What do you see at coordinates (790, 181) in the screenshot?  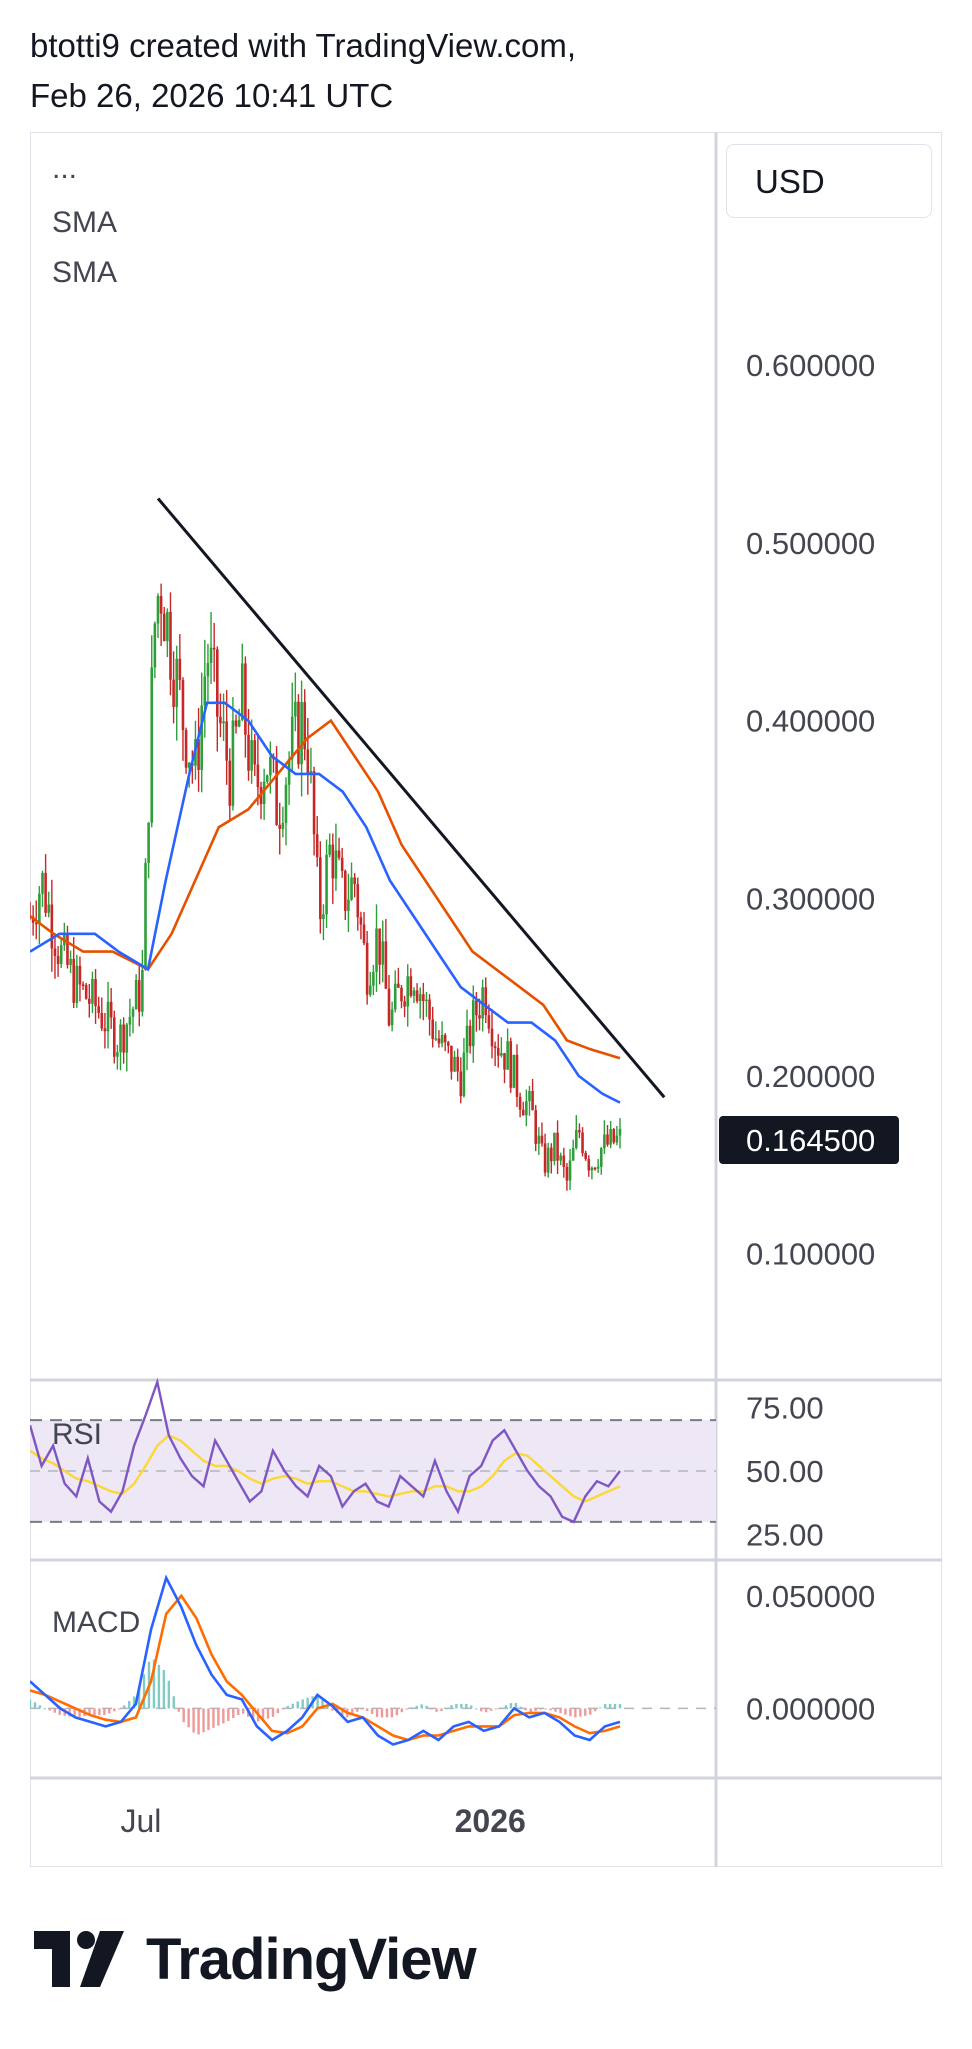 I see `currency-label: USD` at bounding box center [790, 181].